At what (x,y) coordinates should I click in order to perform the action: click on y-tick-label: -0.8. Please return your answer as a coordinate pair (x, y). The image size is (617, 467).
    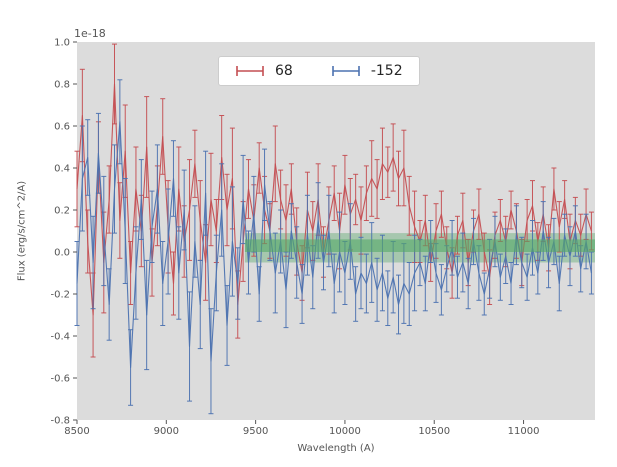
    Looking at the image, I should click on (60, 421).